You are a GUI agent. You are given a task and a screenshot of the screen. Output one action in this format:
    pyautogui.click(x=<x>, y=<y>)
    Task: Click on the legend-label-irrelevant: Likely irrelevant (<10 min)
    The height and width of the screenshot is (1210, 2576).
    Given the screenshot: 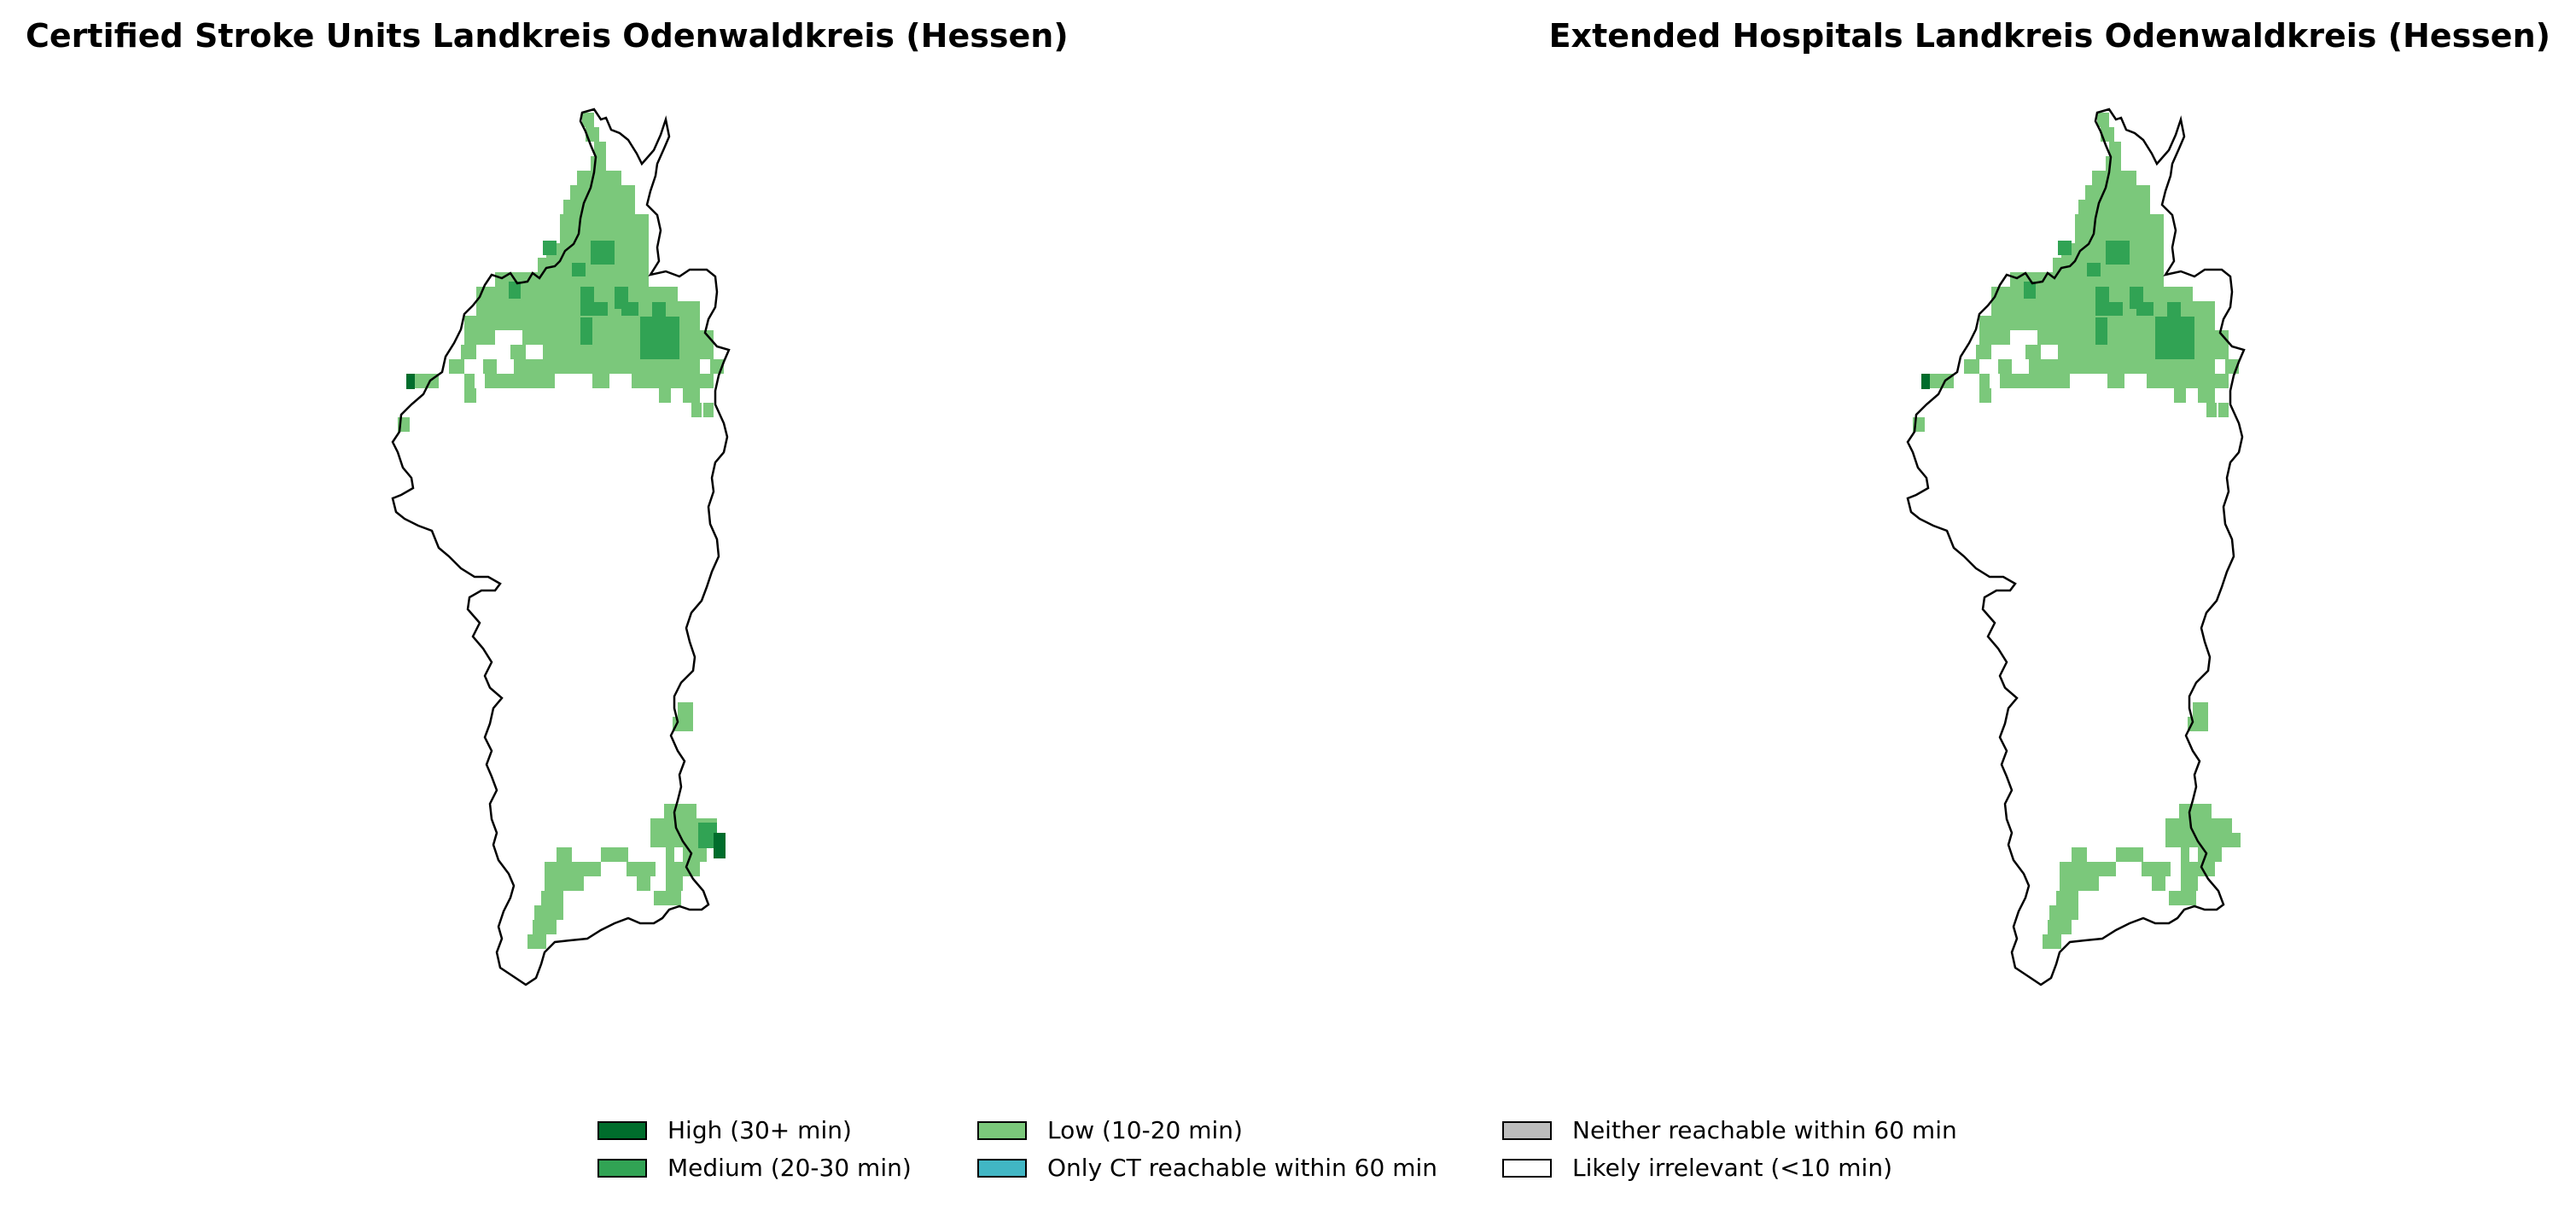 What is the action you would take?
    pyautogui.click(x=1732, y=1168)
    